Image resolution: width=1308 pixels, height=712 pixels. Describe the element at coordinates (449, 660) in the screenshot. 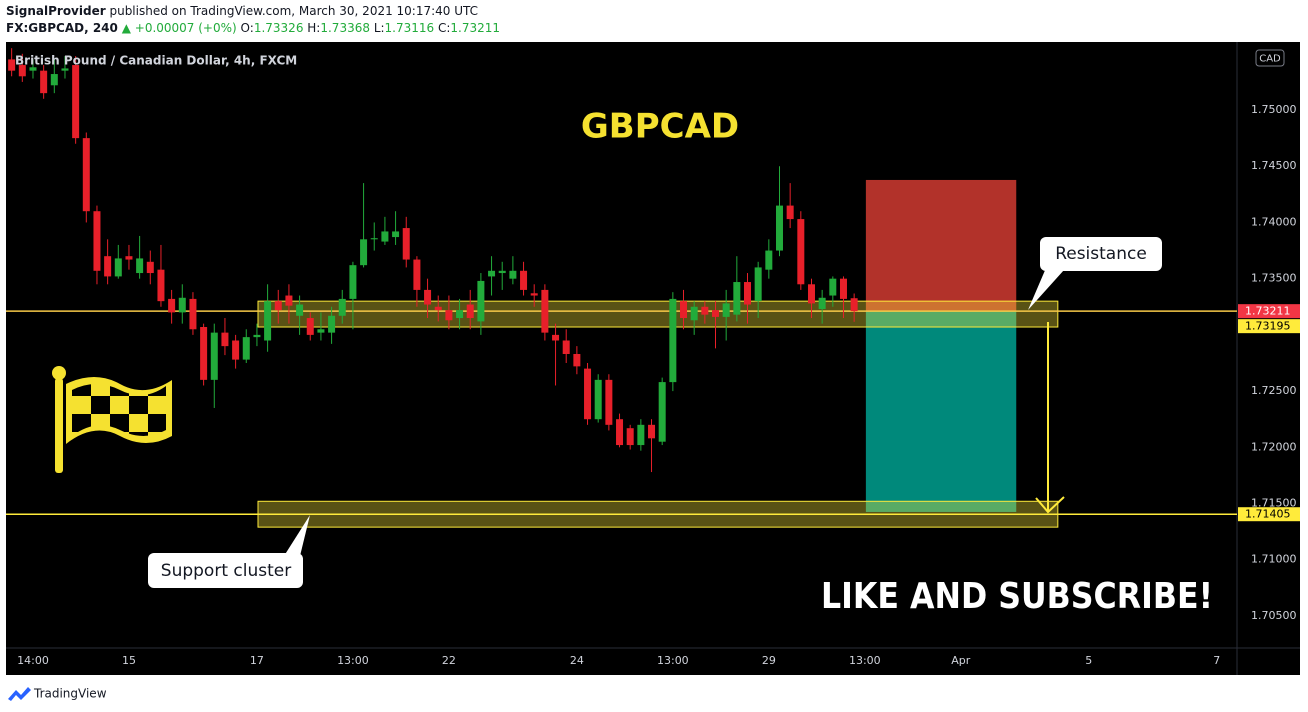

I see `x-tick-label: 22` at that location.